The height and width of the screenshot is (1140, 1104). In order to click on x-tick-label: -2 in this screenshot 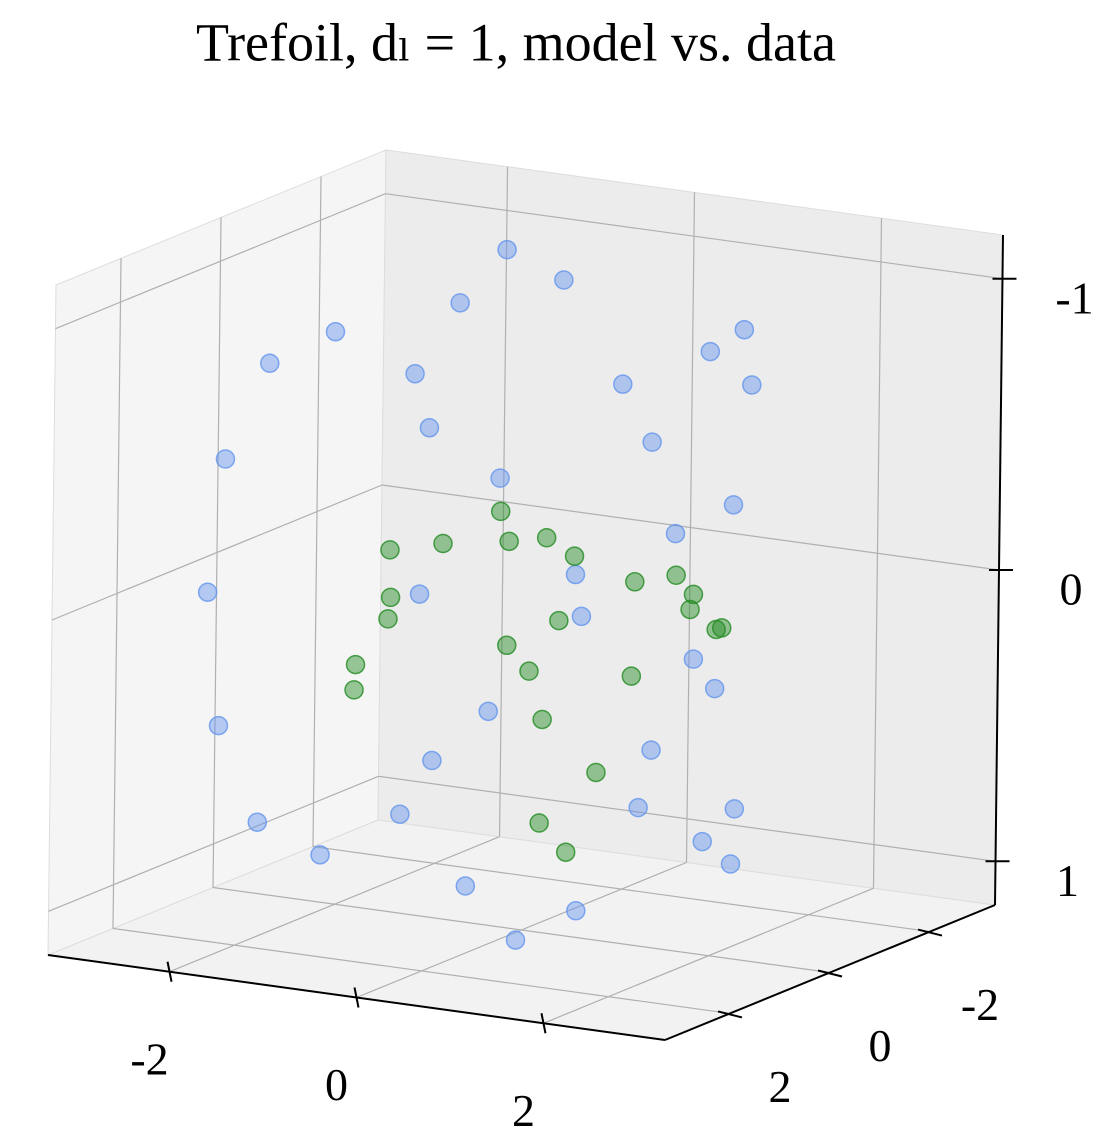, I will do `click(149, 1058)`.